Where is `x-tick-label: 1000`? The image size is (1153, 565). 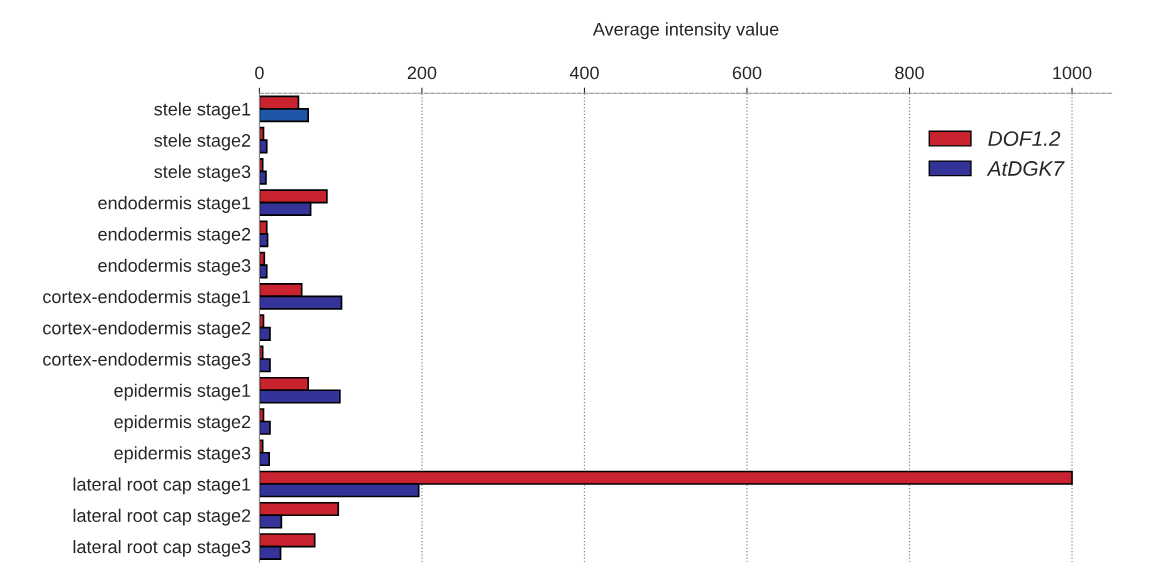 x-tick-label: 1000 is located at coordinates (1072, 73).